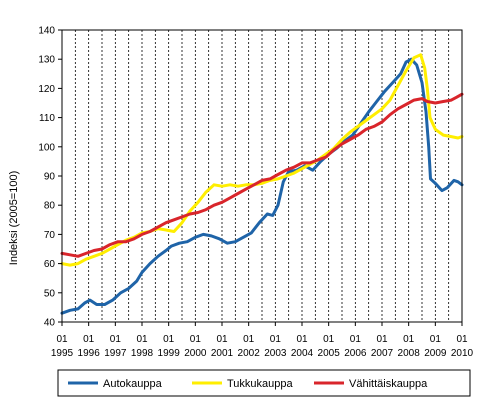 Image resolution: width=488 pixels, height=412 pixels. Describe the element at coordinates (47, 118) in the screenshot. I see `y-tick-label: 110` at that location.